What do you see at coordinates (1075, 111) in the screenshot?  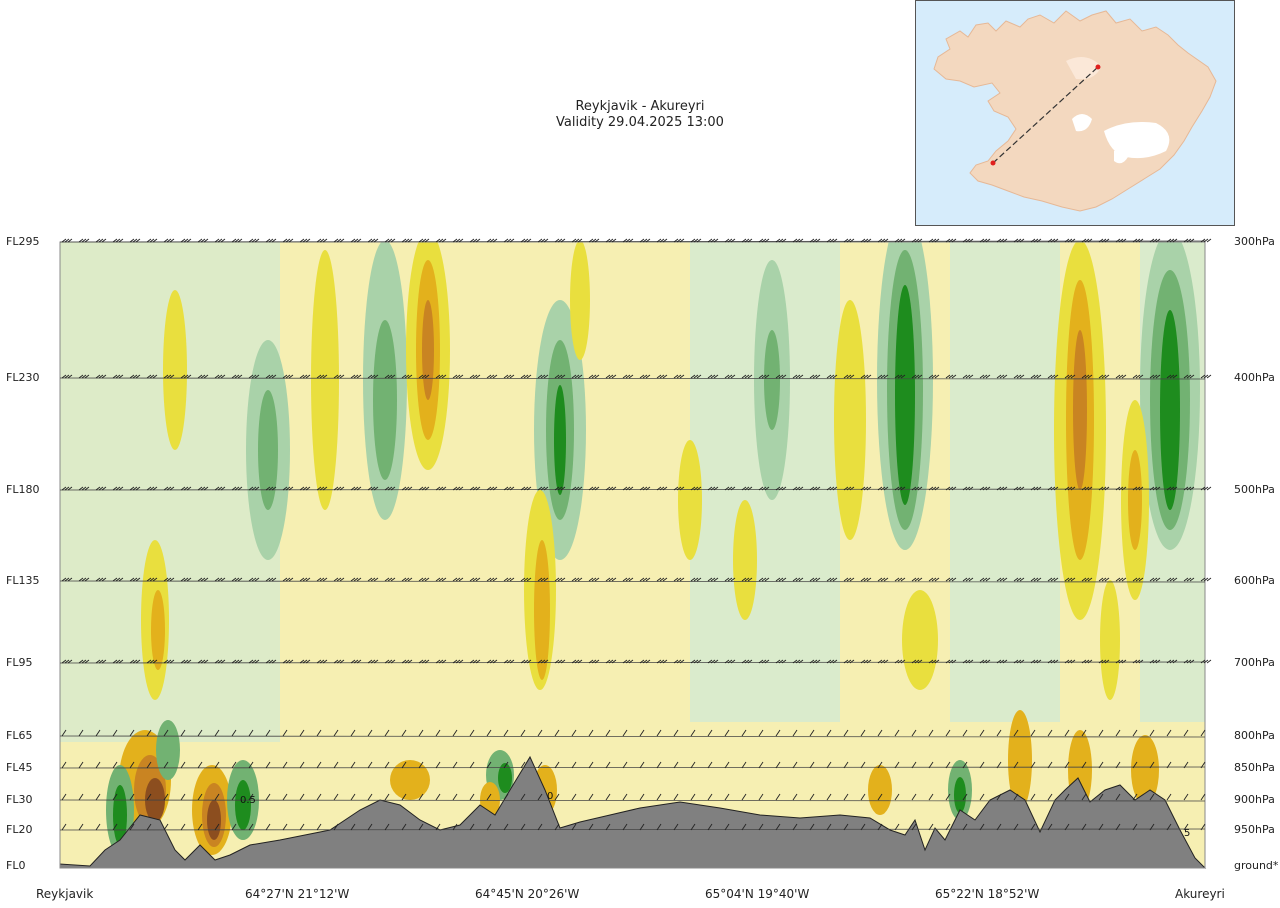 I see `iceland-map-icon` at bounding box center [1075, 111].